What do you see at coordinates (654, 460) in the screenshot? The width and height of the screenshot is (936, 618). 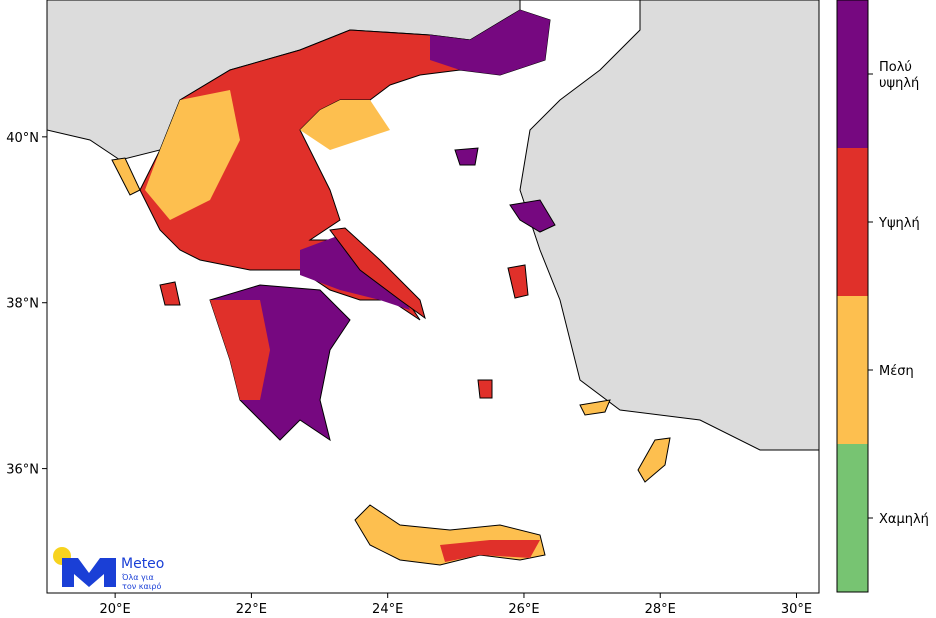 I see `rhodes` at bounding box center [654, 460].